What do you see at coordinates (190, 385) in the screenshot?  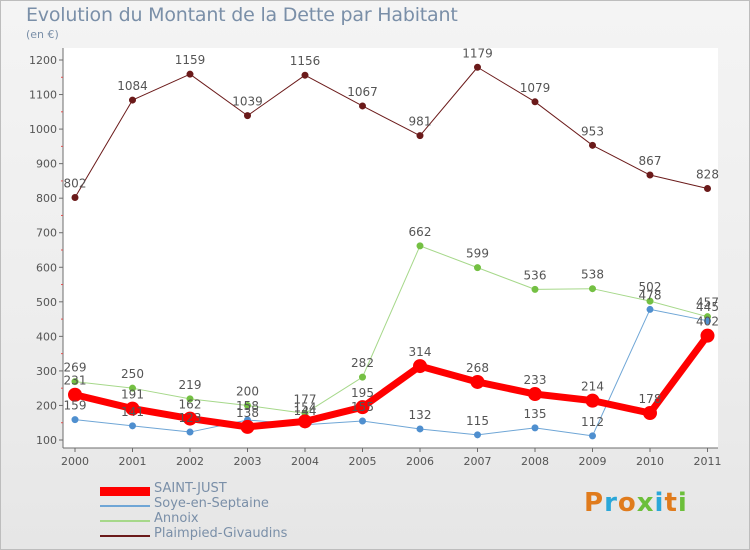 I see `data-label-annoix: 219` at bounding box center [190, 385].